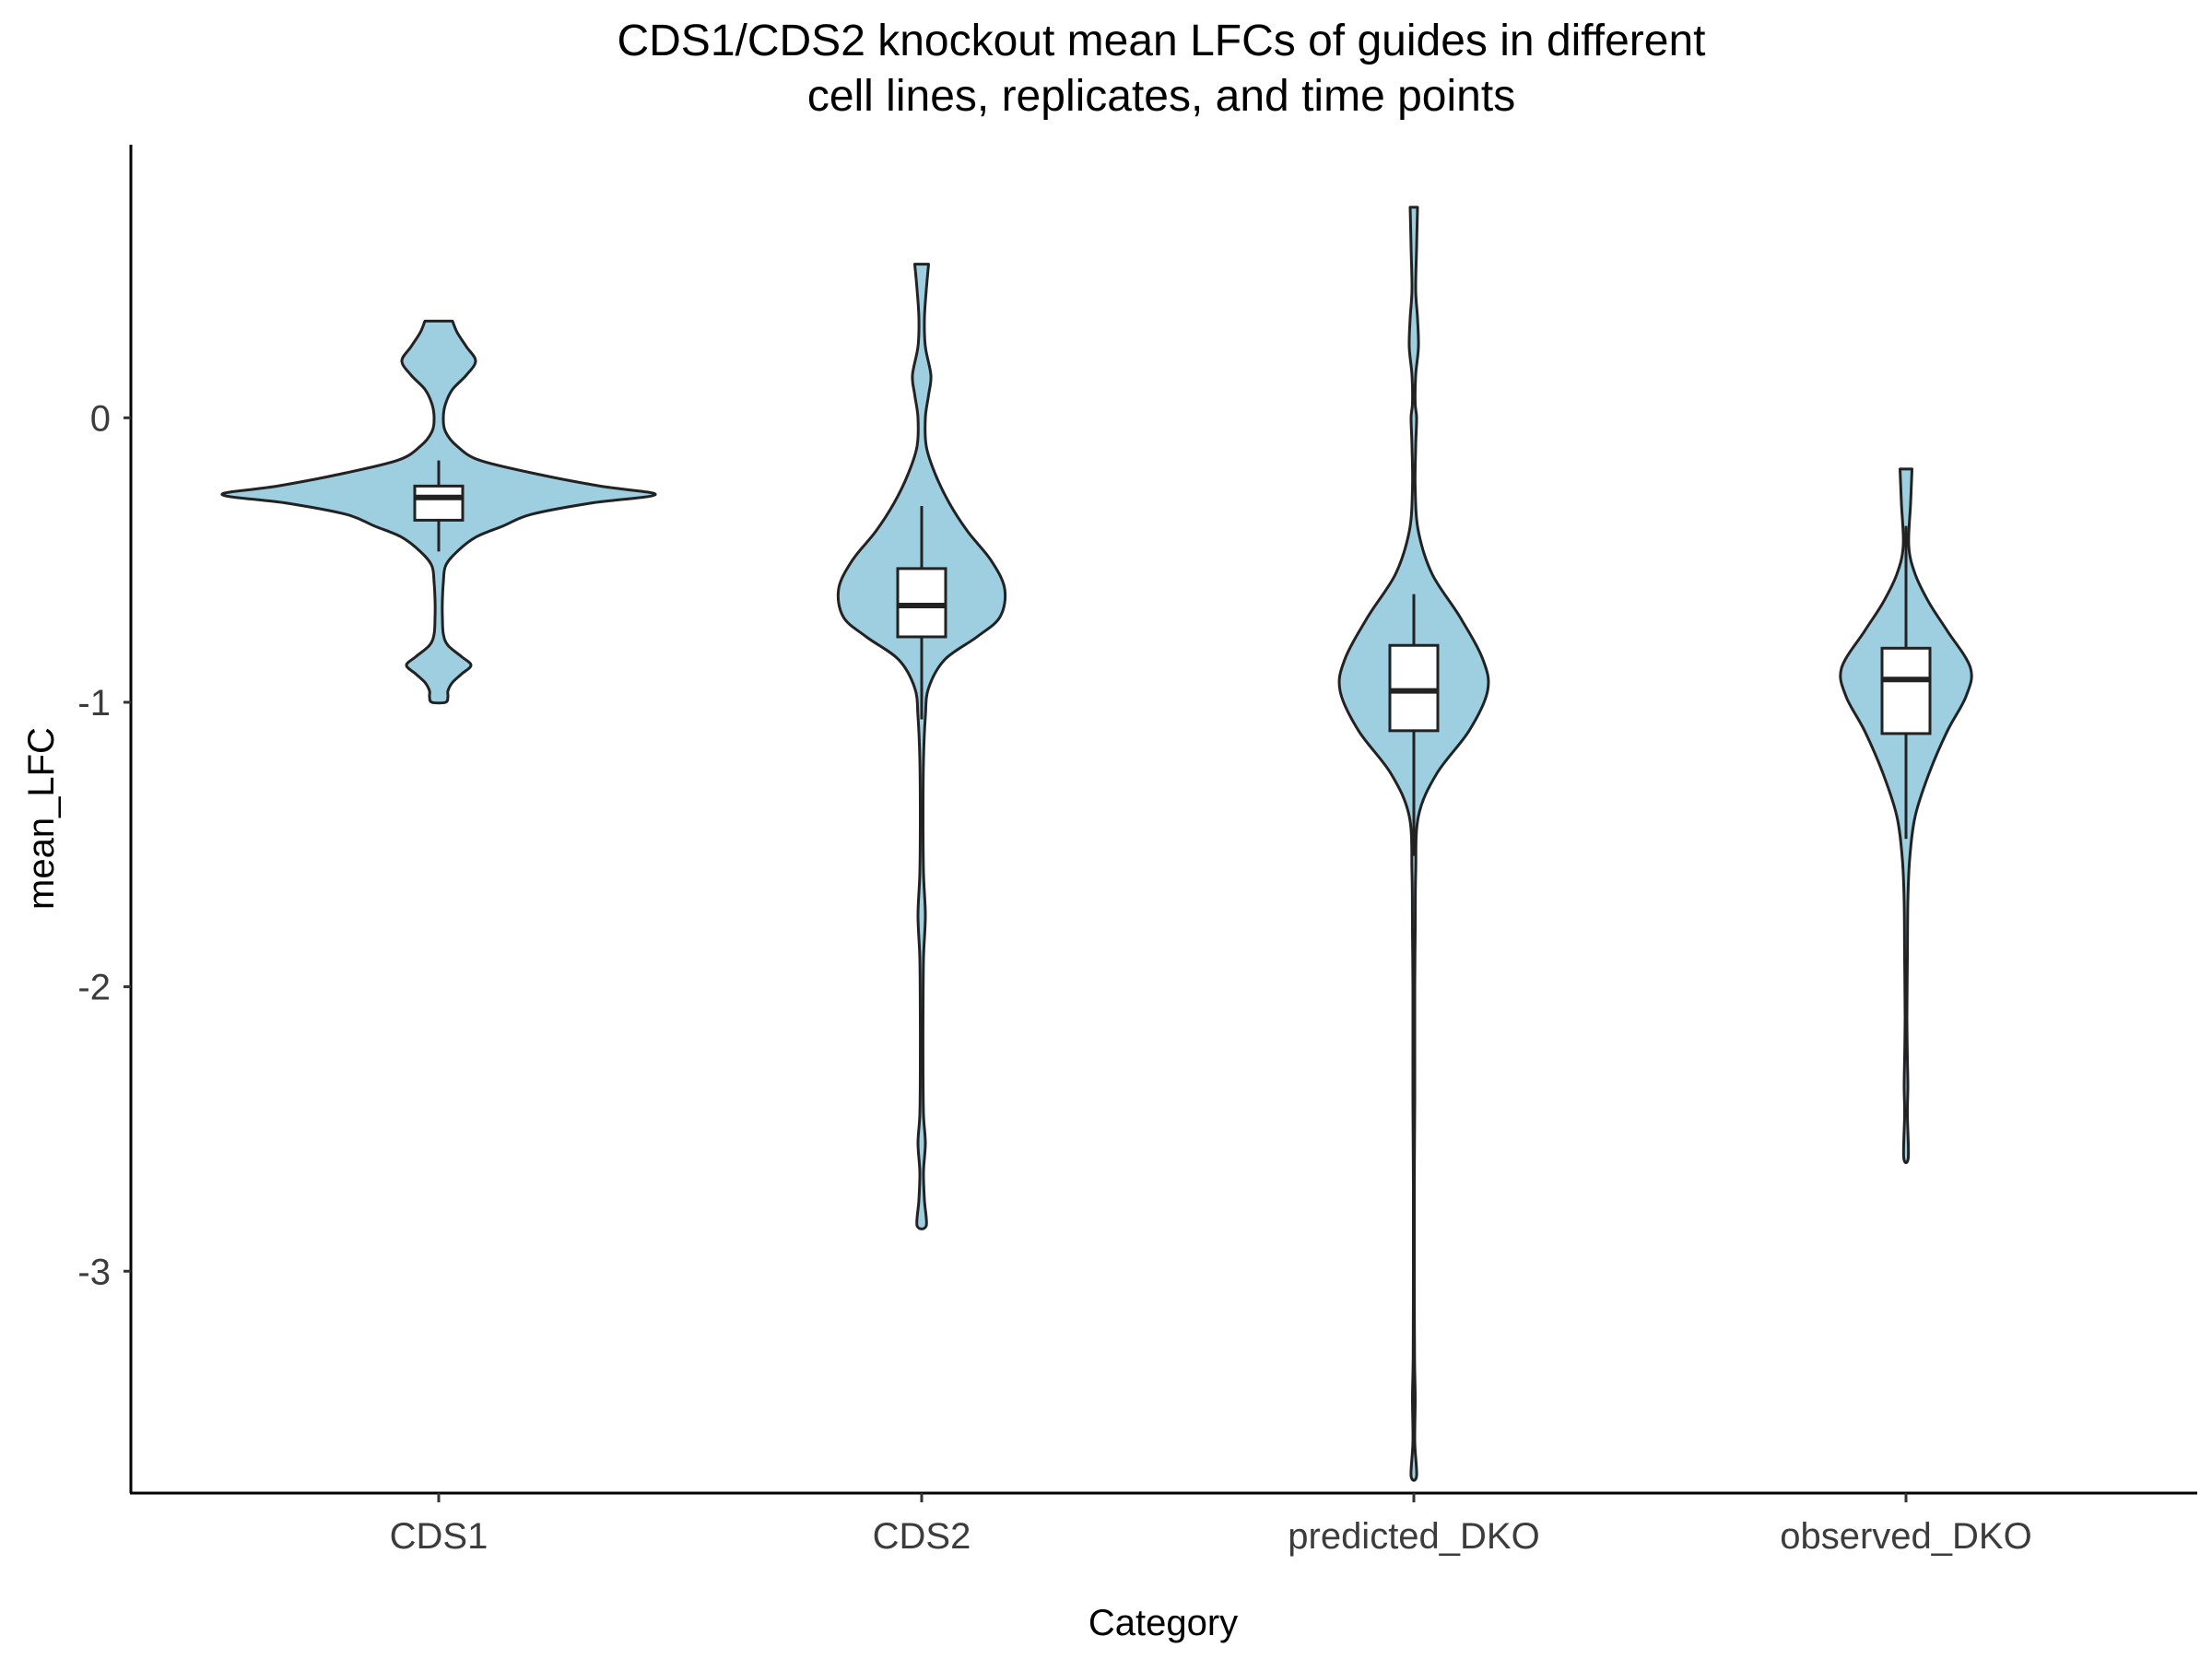 Image resolution: width=2212 pixels, height=1659 pixels. Describe the element at coordinates (94, 703) in the screenshot. I see `y-tick-label-1: -1` at that location.